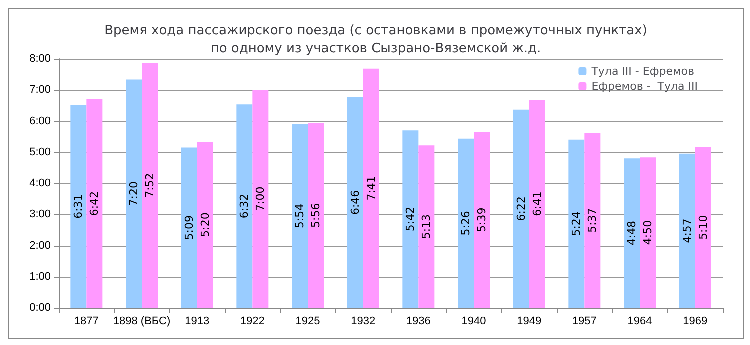 The height and width of the screenshot is (345, 750). Describe the element at coordinates (252, 322) in the screenshot. I see `x-tick-label: 1922` at that location.